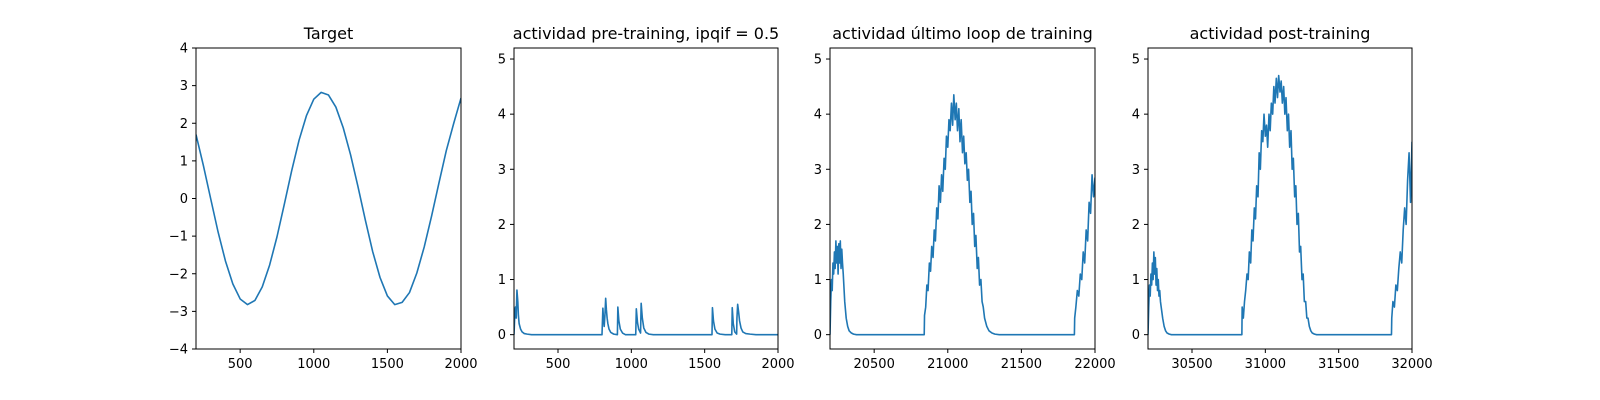 This screenshot has height=400, width=1600. Describe the element at coordinates (178, 237) in the screenshot. I see `y-tick-label: −1` at that location.